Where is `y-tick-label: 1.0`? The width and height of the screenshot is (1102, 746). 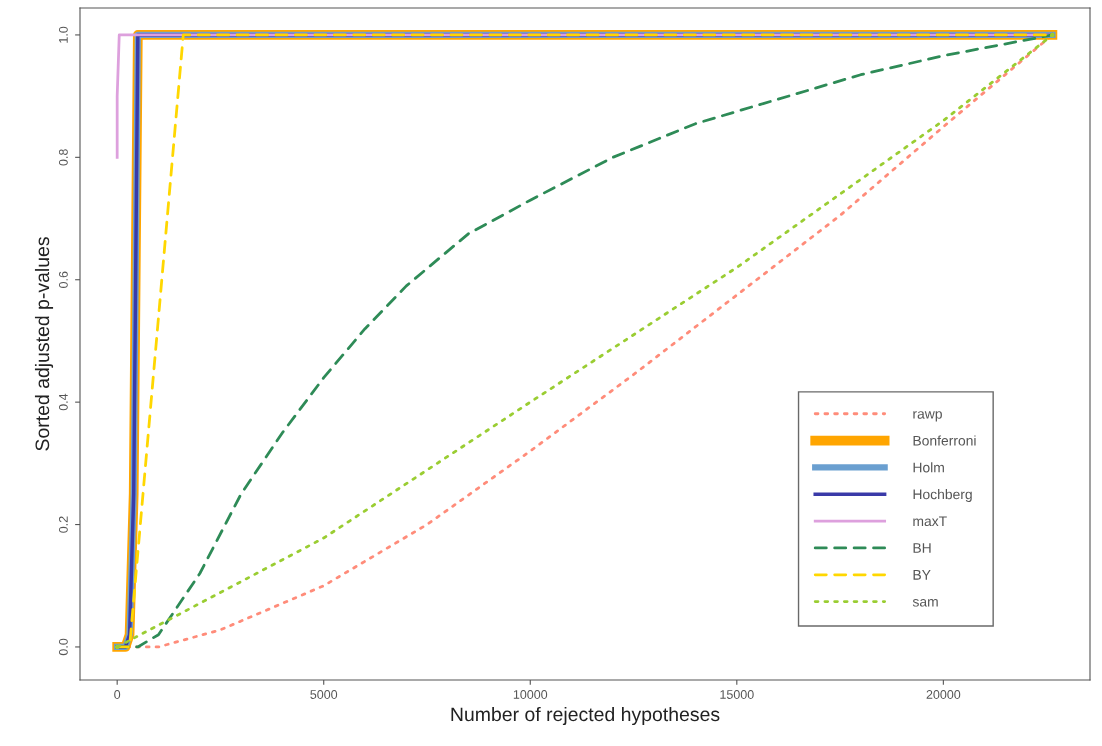 y-tick-label: 1.0 is located at coordinates (63, 34).